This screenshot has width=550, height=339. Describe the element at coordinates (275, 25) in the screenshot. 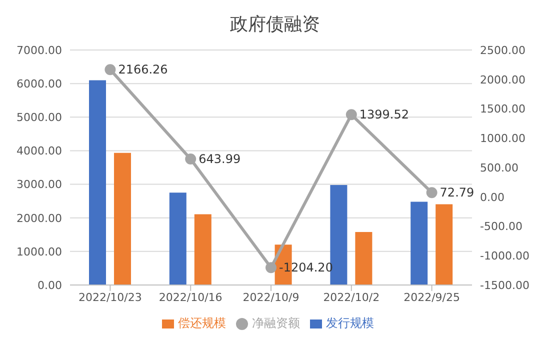

I see `chart-title: 政府债融资` at that location.